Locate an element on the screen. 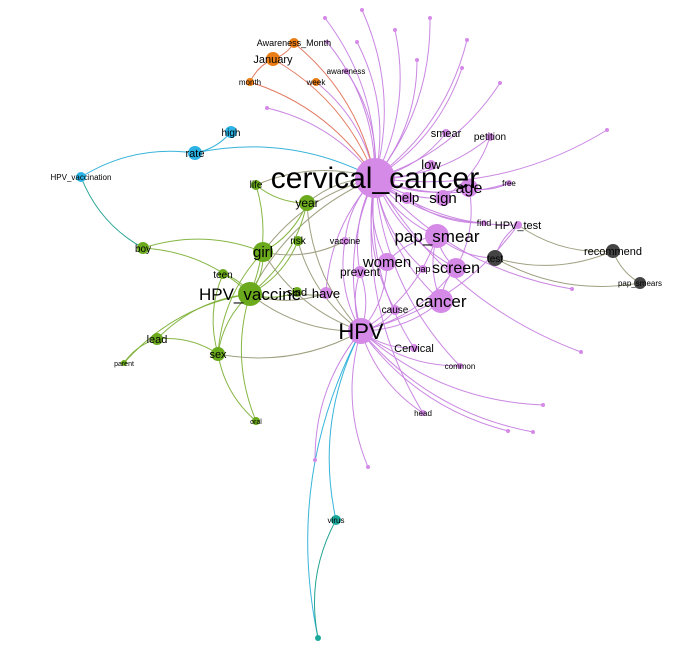 The height and width of the screenshot is (667, 685). node-label-screen: screen is located at coordinates (456, 268).